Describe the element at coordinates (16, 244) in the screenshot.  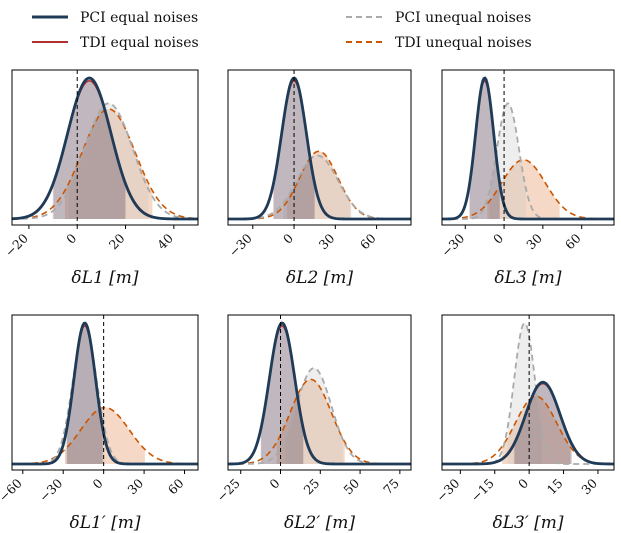
I see `x-tick-label: −20` at that location.